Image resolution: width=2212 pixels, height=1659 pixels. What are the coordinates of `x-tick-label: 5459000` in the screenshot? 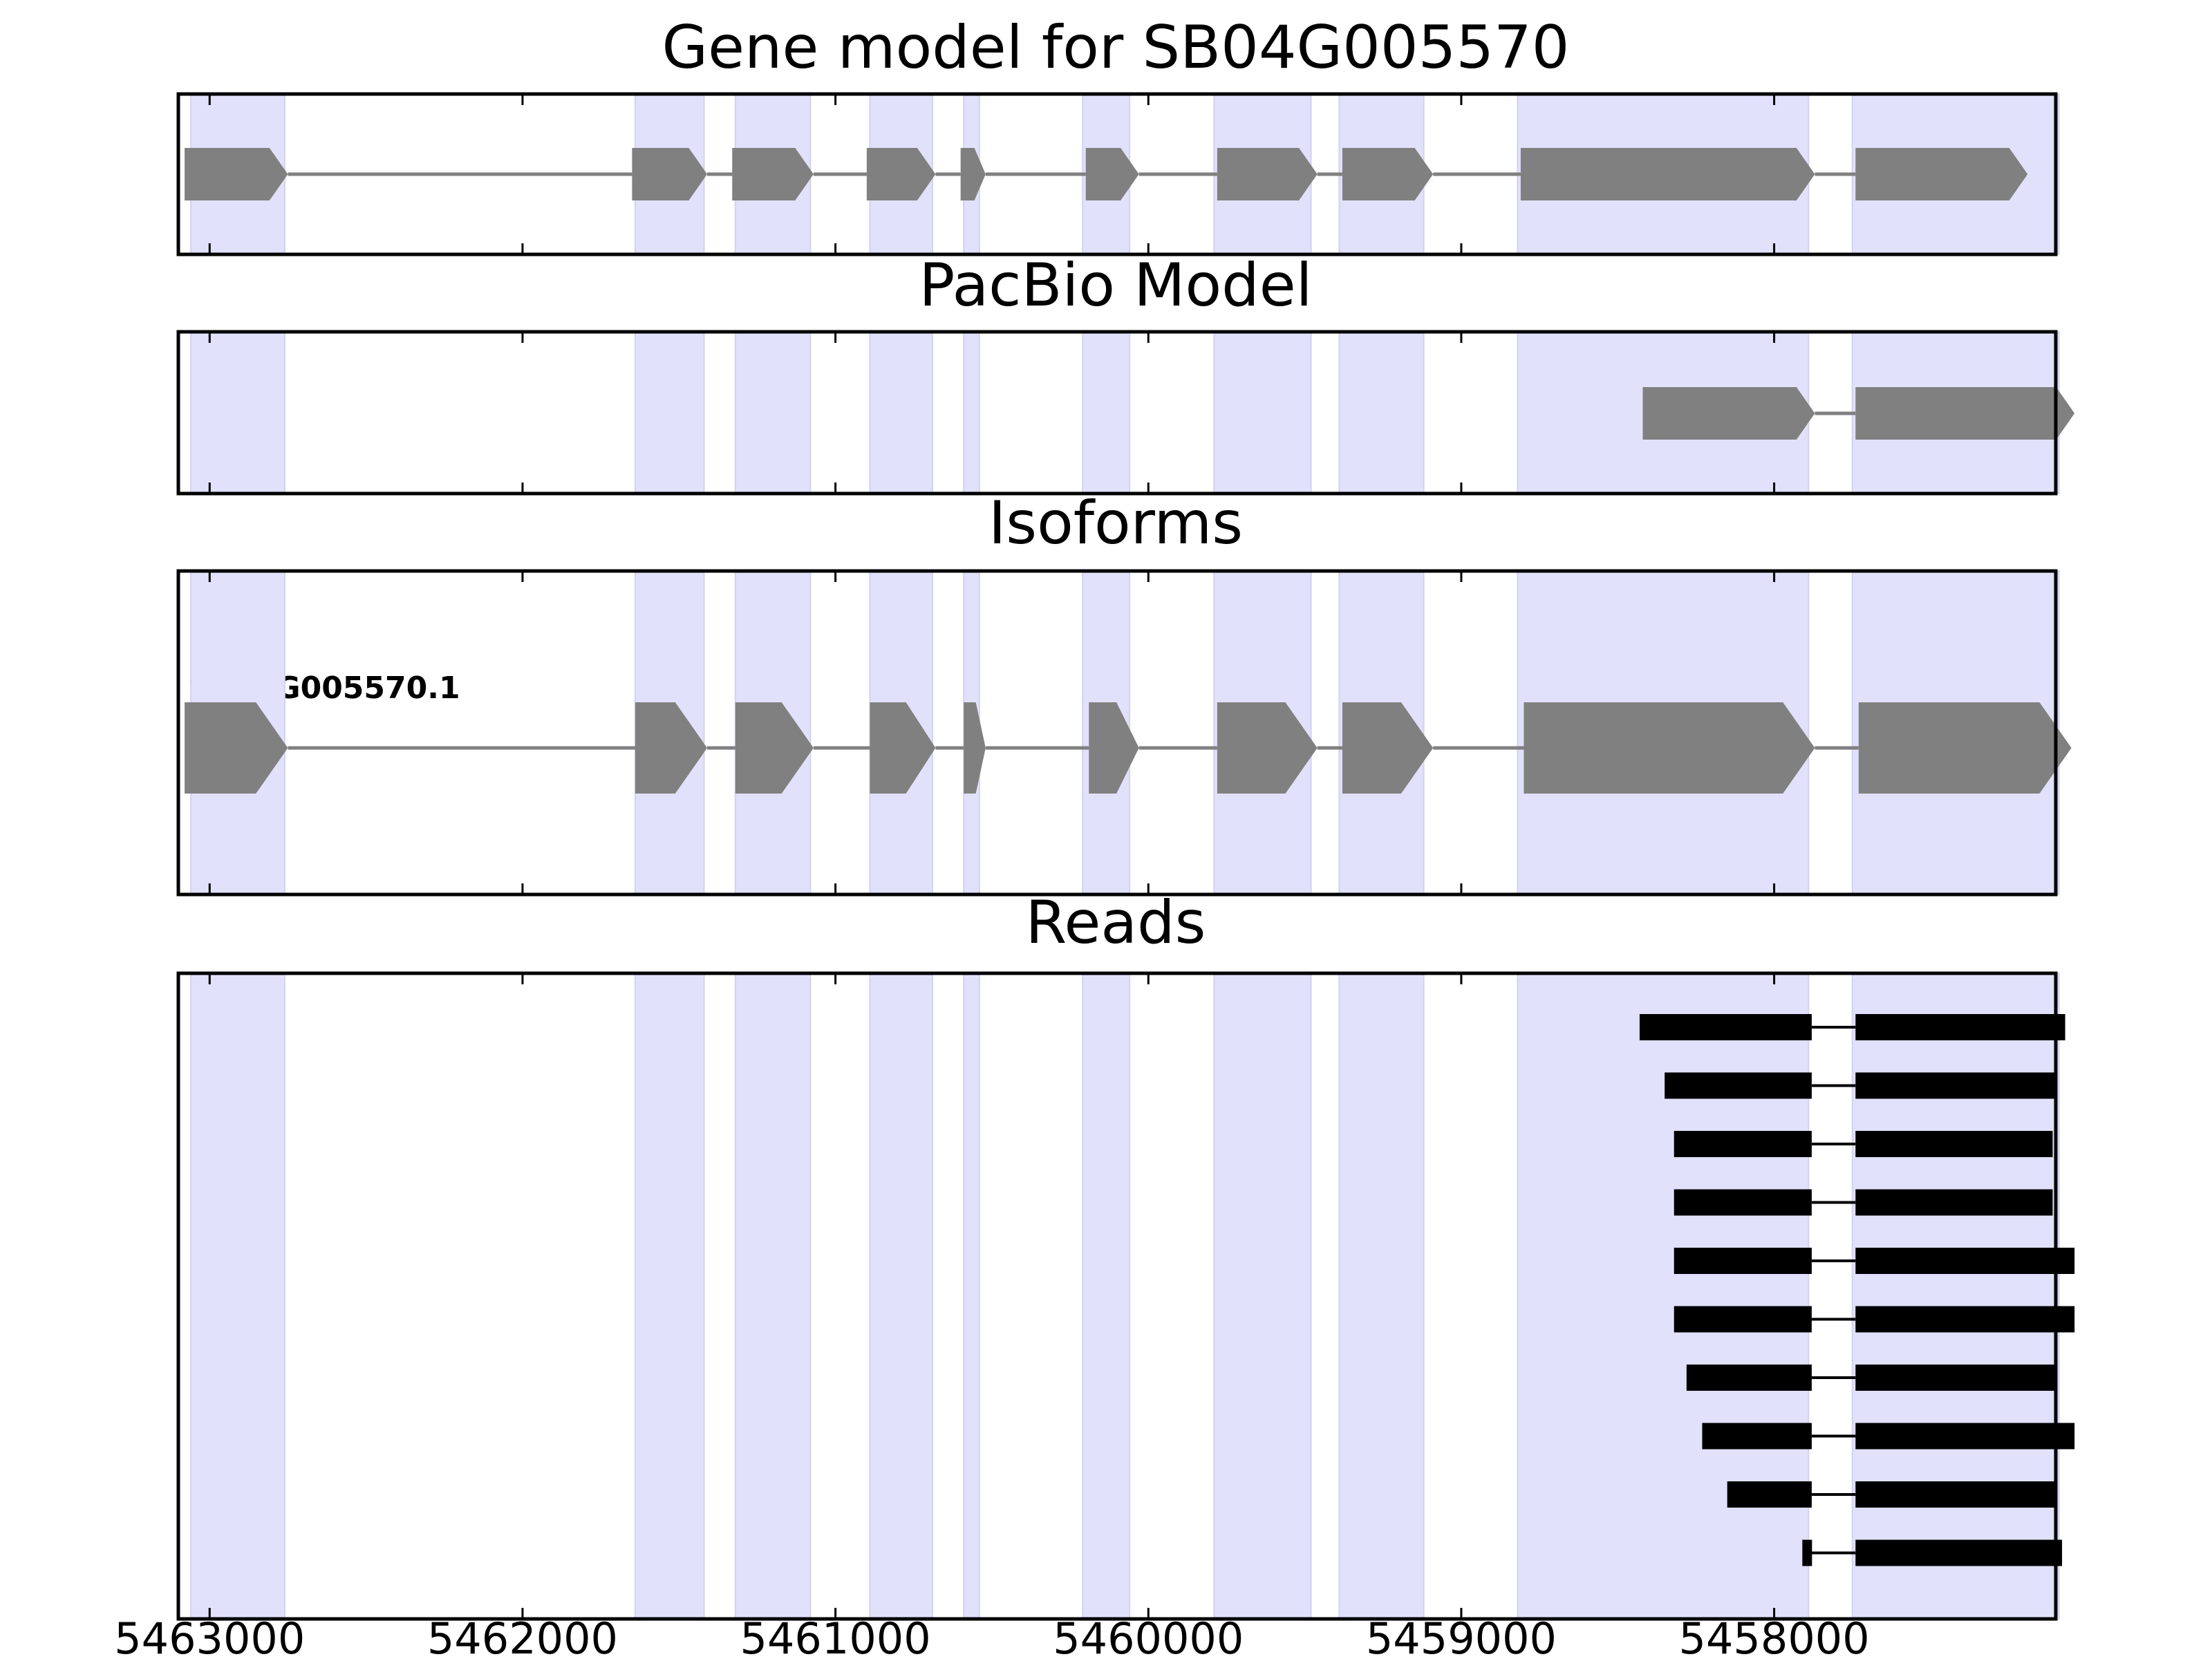 It's located at (1461, 1636).